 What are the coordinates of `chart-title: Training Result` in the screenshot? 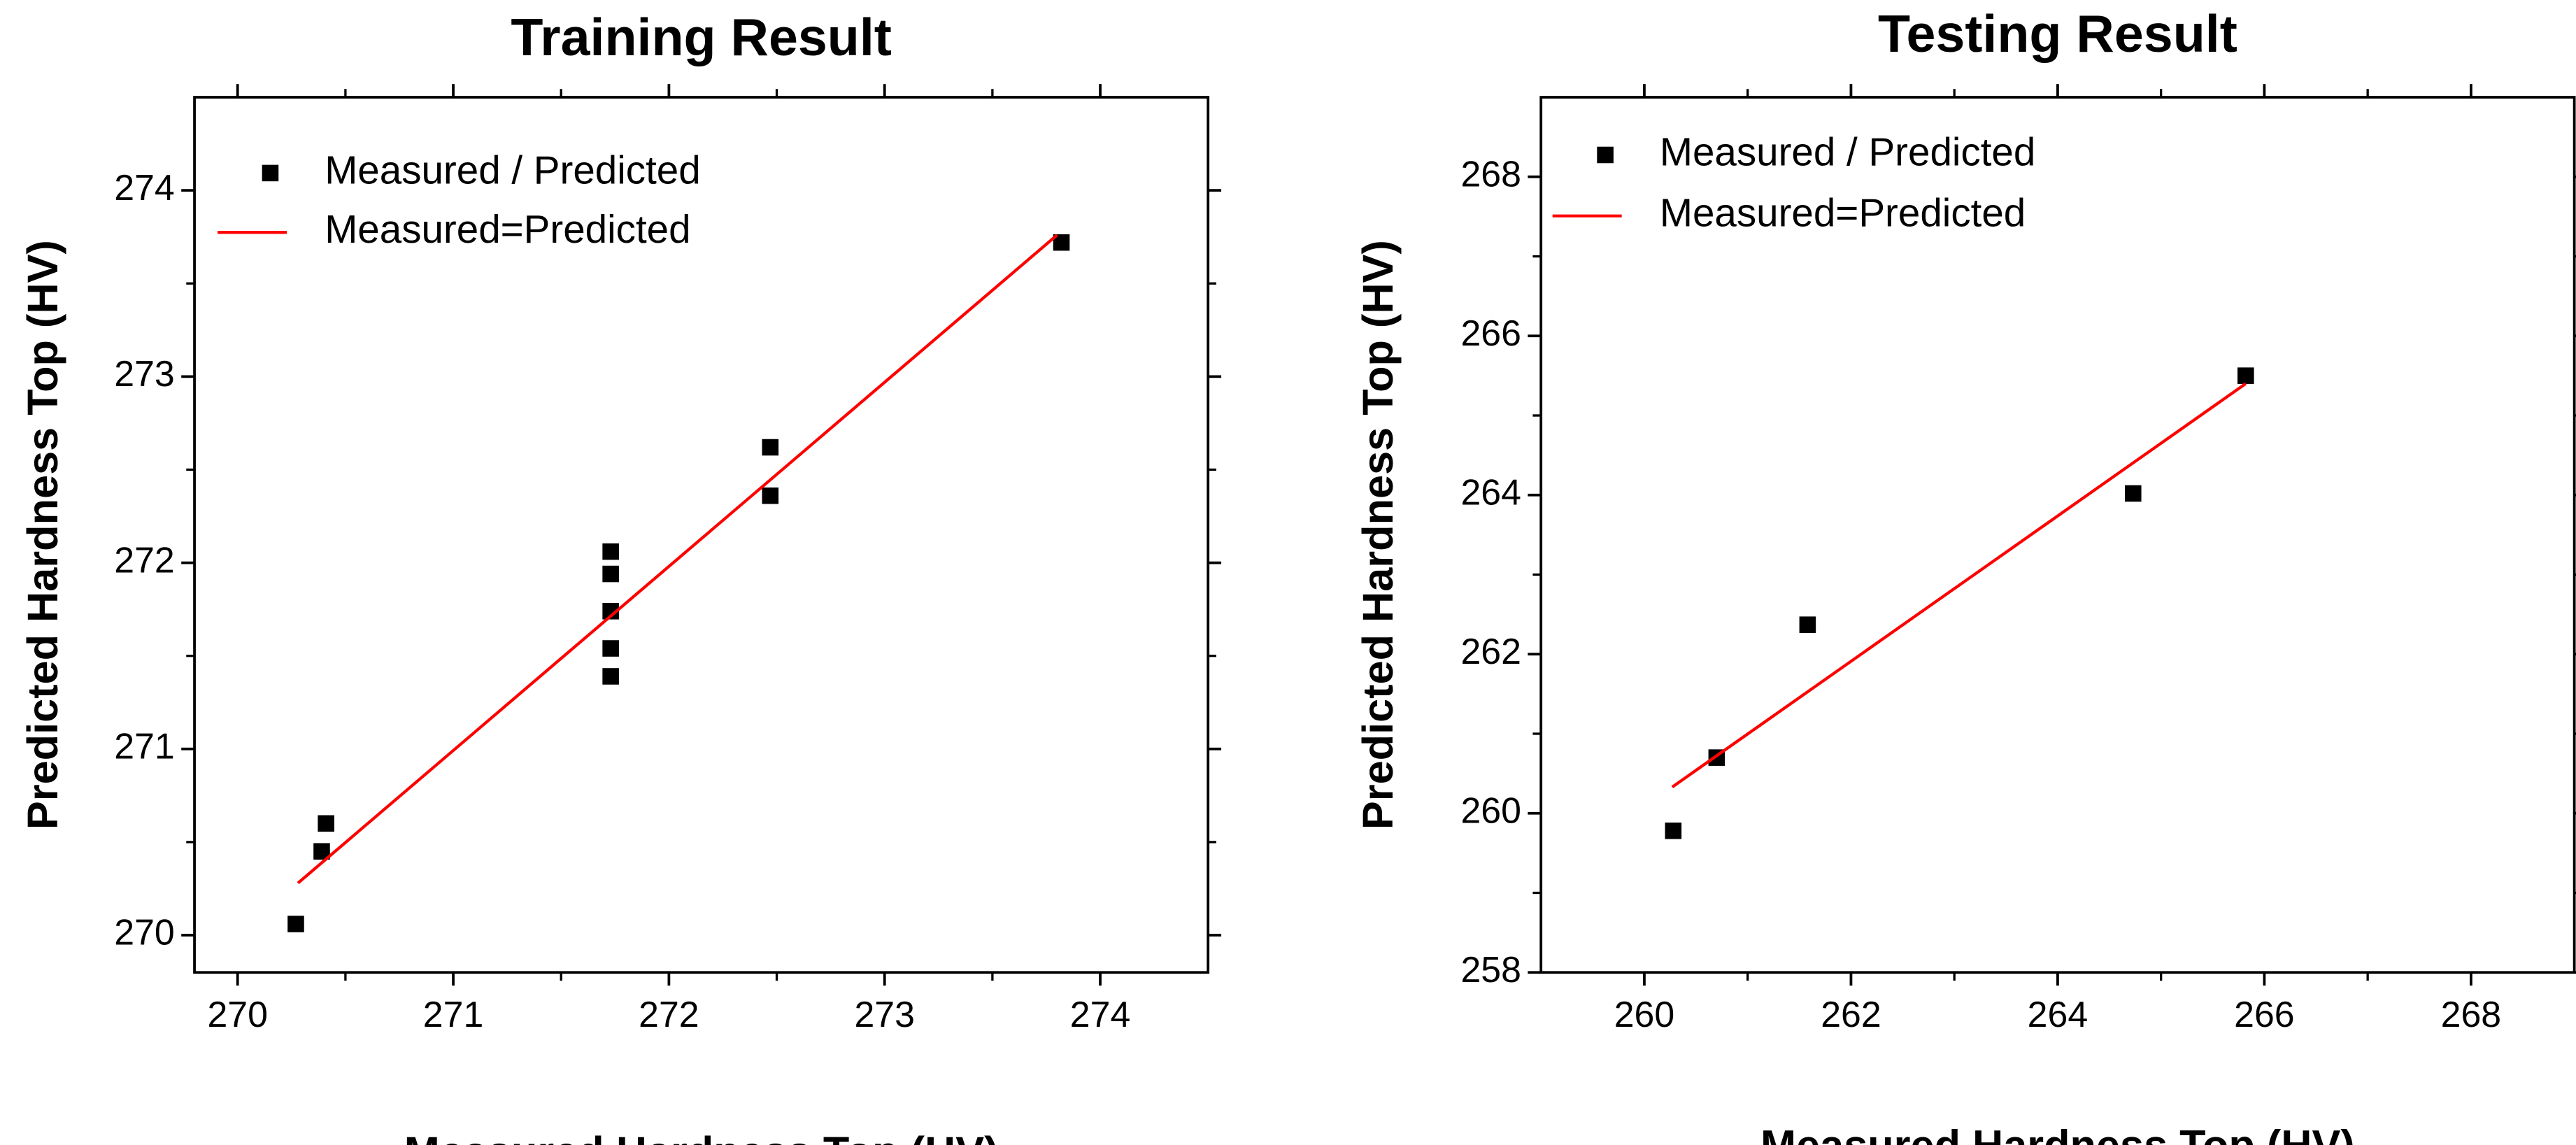 It's located at (701, 37).